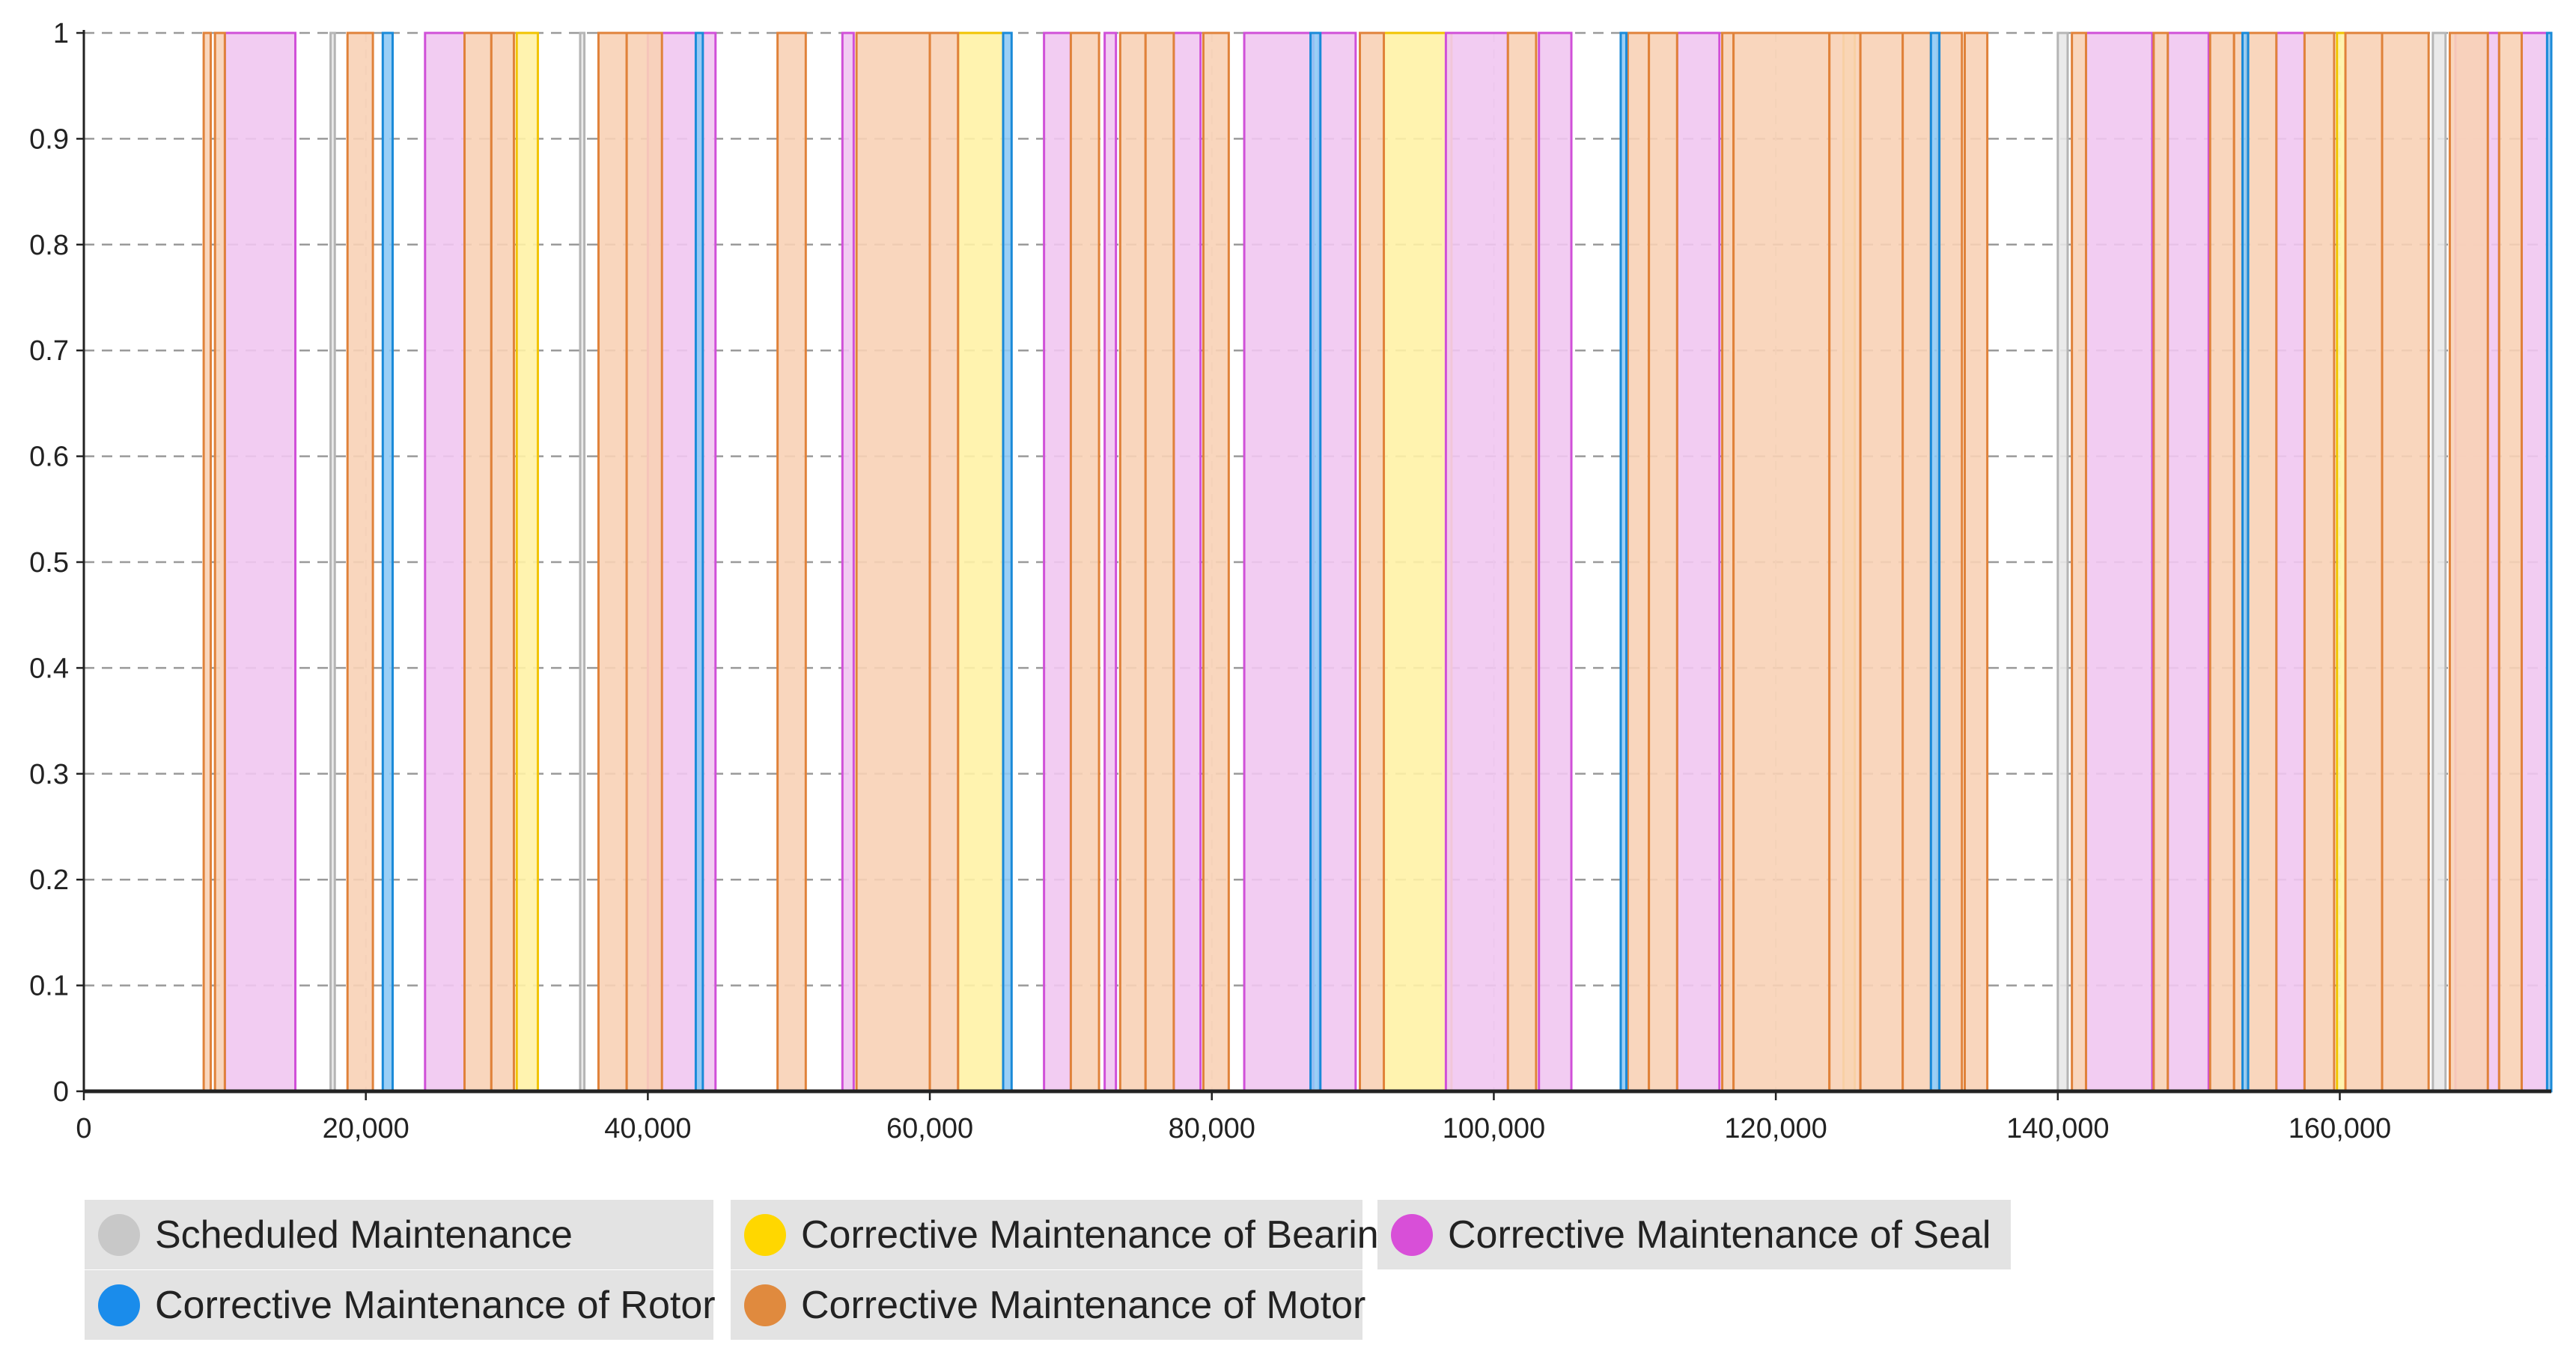  Describe the element at coordinates (49, 774) in the screenshot. I see `y-tick-label-3: 0.3` at that location.